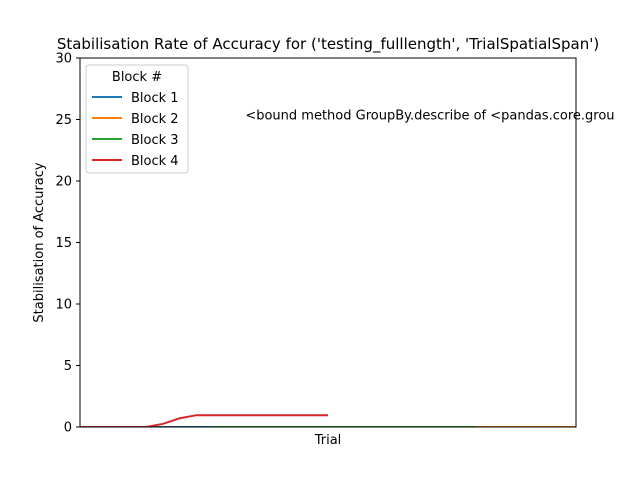 This screenshot has height=480, width=640. I want to click on y-axis-ticks: 0 5 10 15 20 25 30, so click(67, 244).